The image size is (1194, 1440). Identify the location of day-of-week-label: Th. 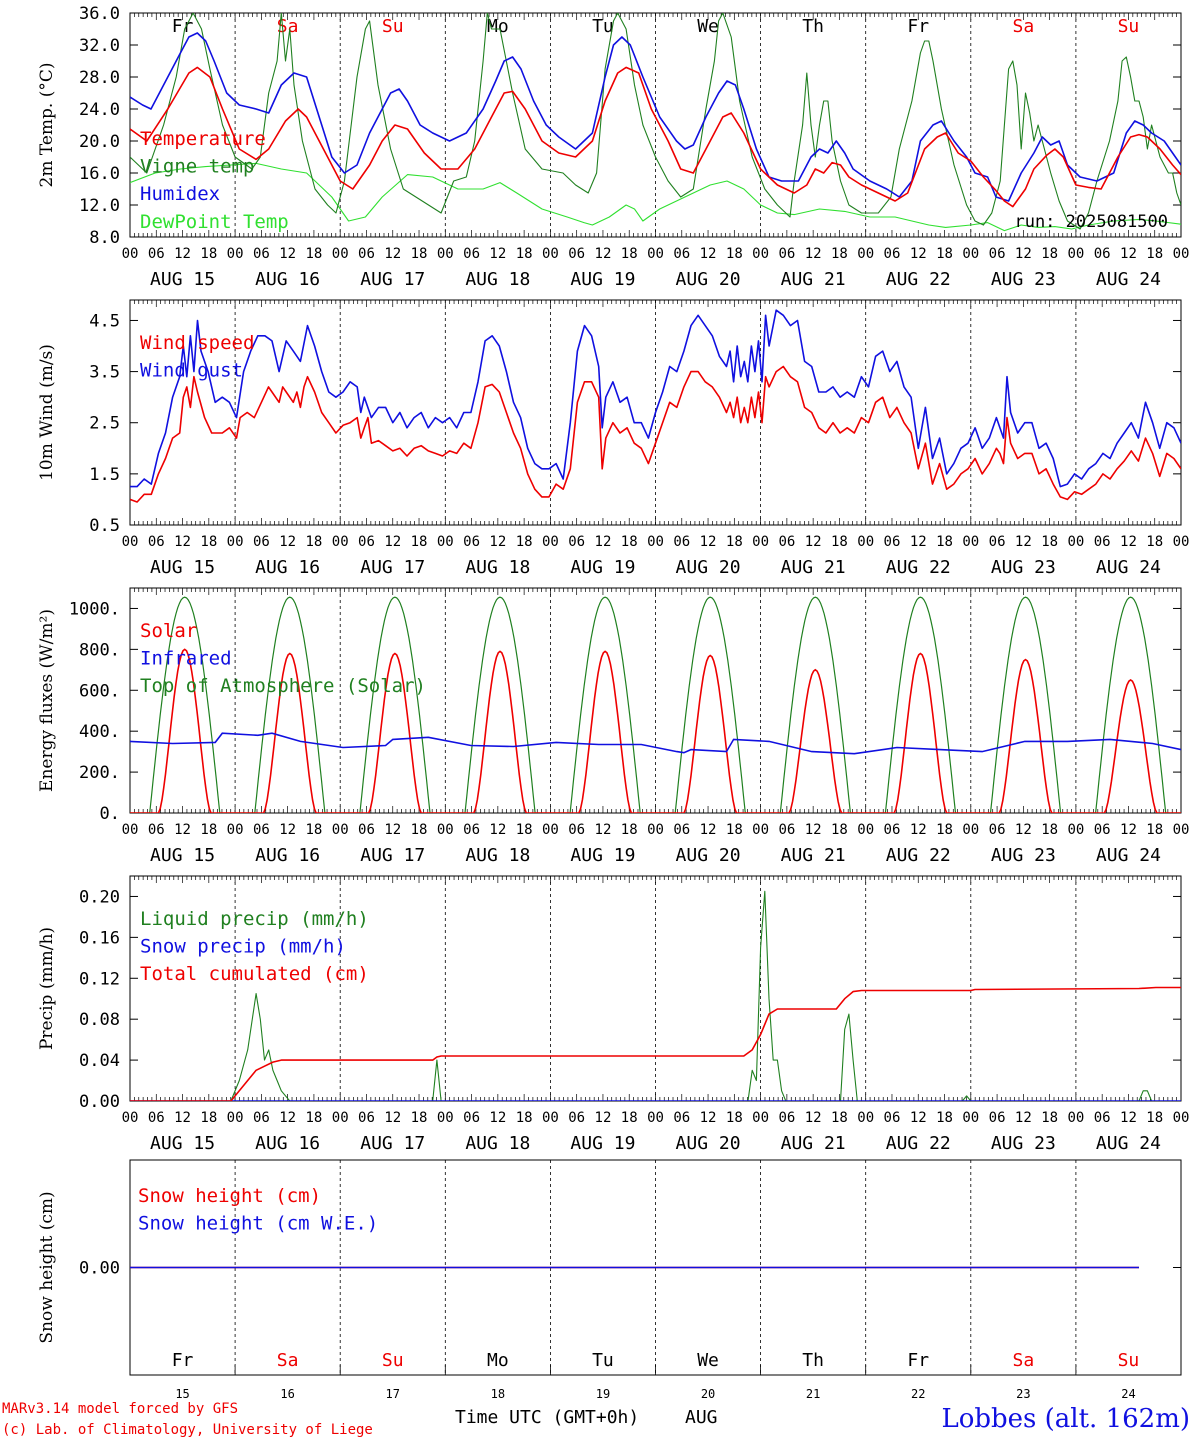
(813, 1360).